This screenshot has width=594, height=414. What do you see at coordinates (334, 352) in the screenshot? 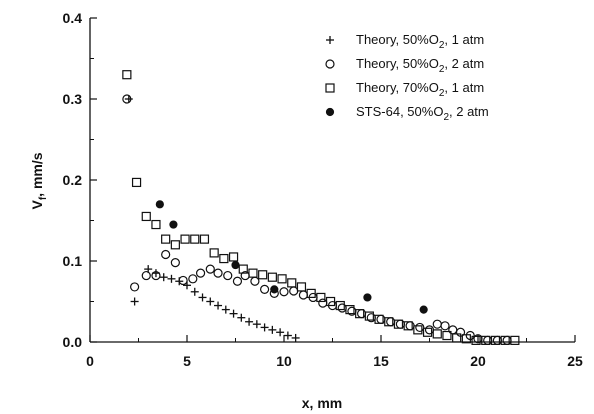
I see `x-axis: 0 5 10 15 20 25` at bounding box center [334, 352].